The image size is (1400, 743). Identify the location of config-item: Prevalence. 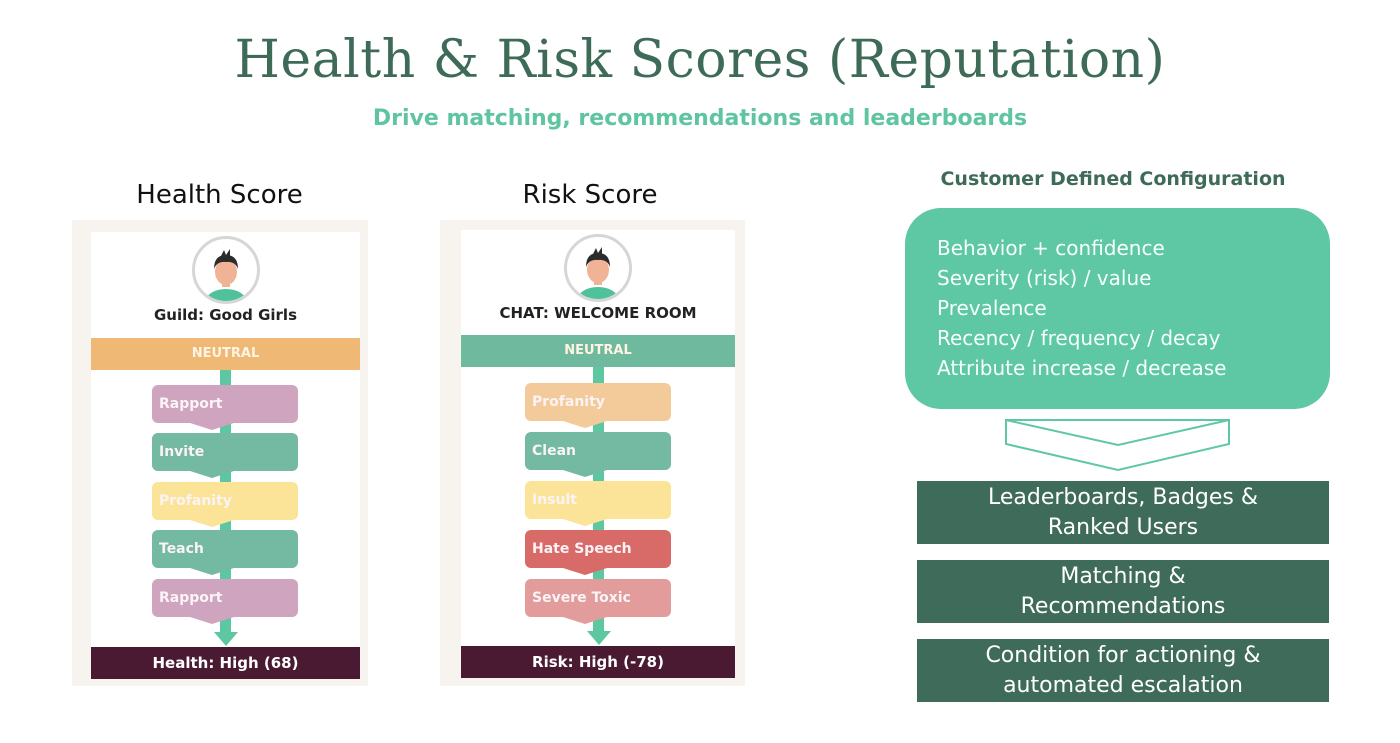
(992, 308).